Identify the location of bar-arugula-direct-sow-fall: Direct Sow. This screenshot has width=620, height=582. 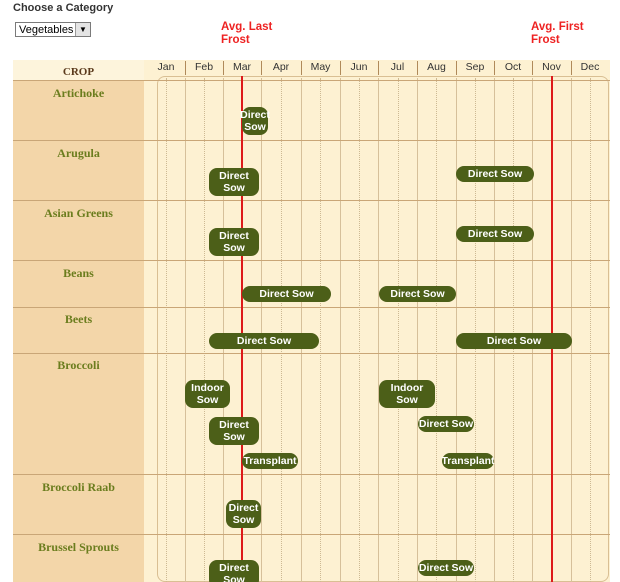
(495, 174).